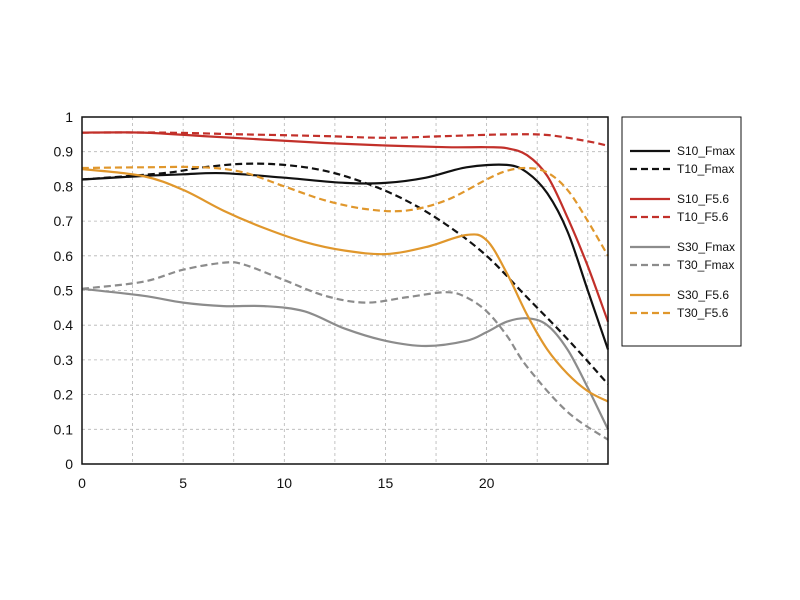 The width and height of the screenshot is (800, 600). I want to click on y-axis-ticks: 0 0.1 0.2 0.3 0.4 0.5 0.6 0.7 0.8 0.9 1, so click(64, 290).